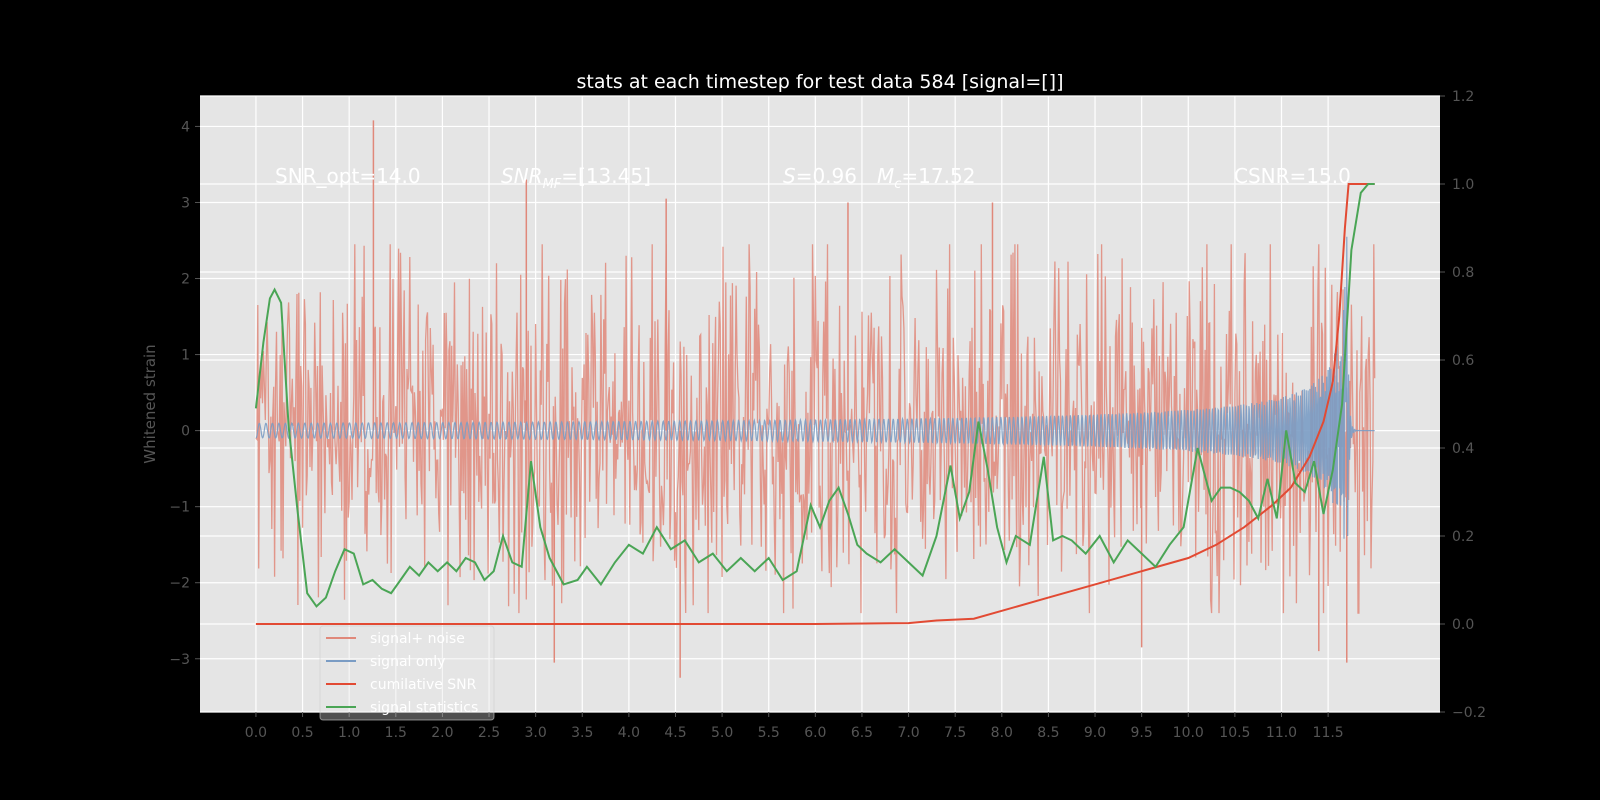 The image size is (1600, 800). What do you see at coordinates (606, 176) in the screenshot?
I see `snr-mf-value: =[13.45]` at bounding box center [606, 176].